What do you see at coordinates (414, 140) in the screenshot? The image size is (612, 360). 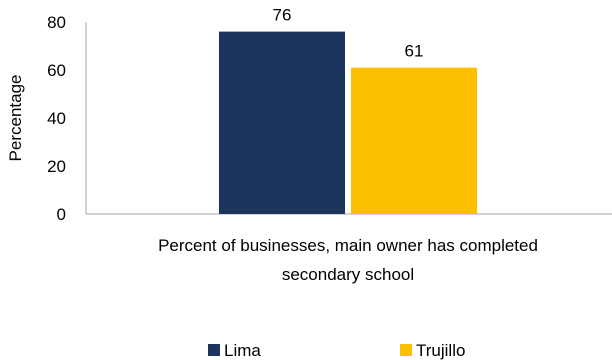 I see `bar-trujillo` at bounding box center [414, 140].